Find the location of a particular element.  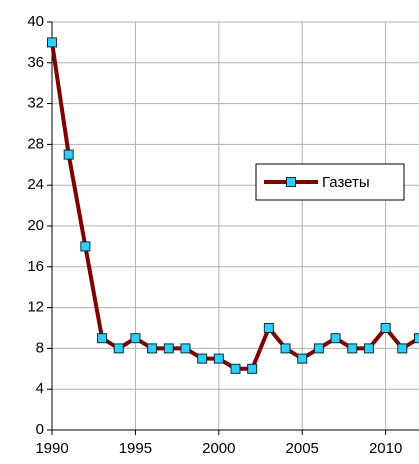

y-tick-label: 32 is located at coordinates (35, 103).